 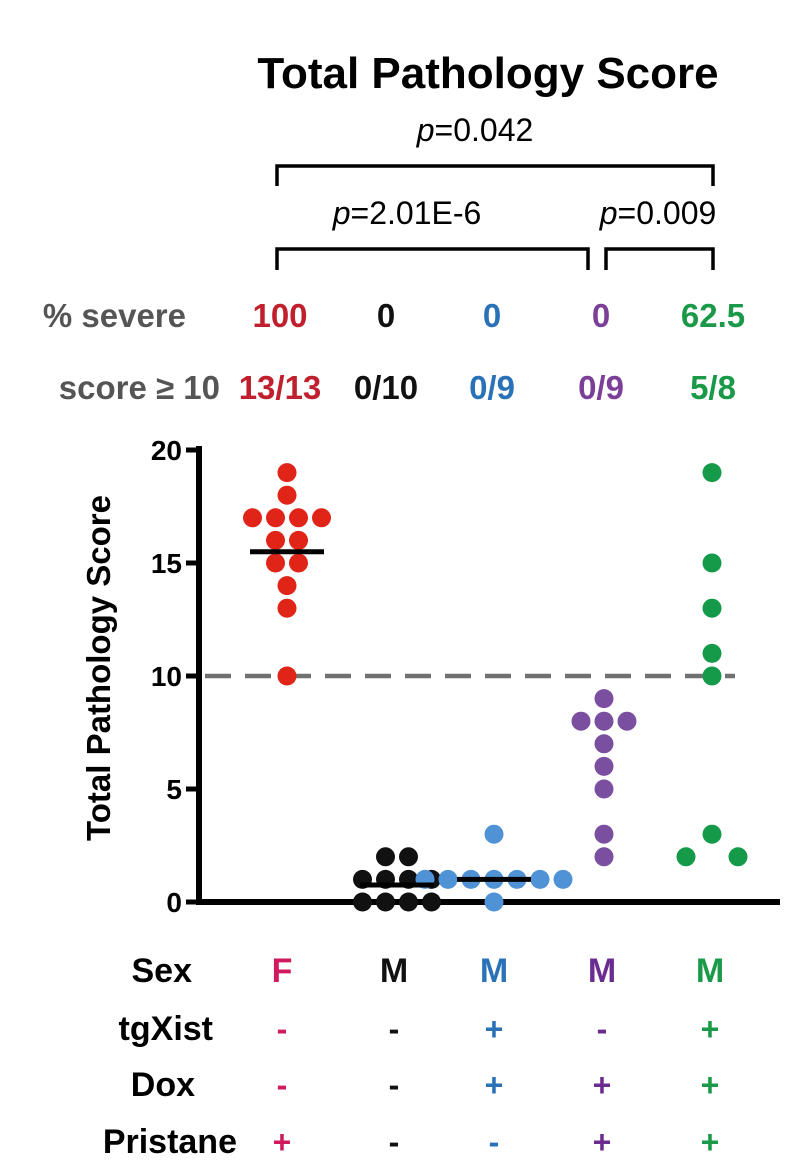 I want to click on score-ratio-value: 13/13, so click(x=280, y=387).